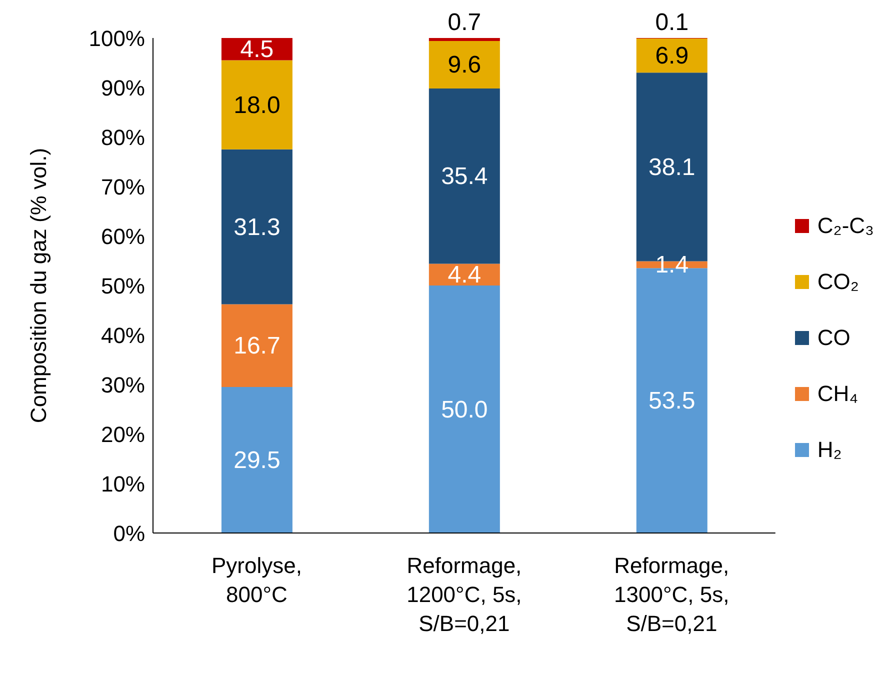 This screenshot has height=677, width=883. What do you see at coordinates (829, 450) in the screenshot?
I see `legend-label: H₂` at bounding box center [829, 450].